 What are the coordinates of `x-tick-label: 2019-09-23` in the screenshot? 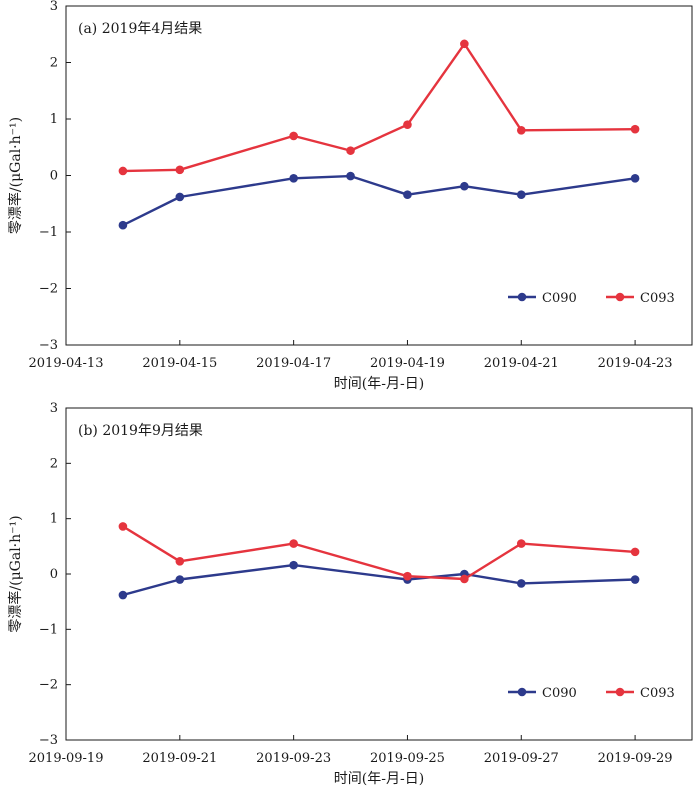 It's located at (293, 758).